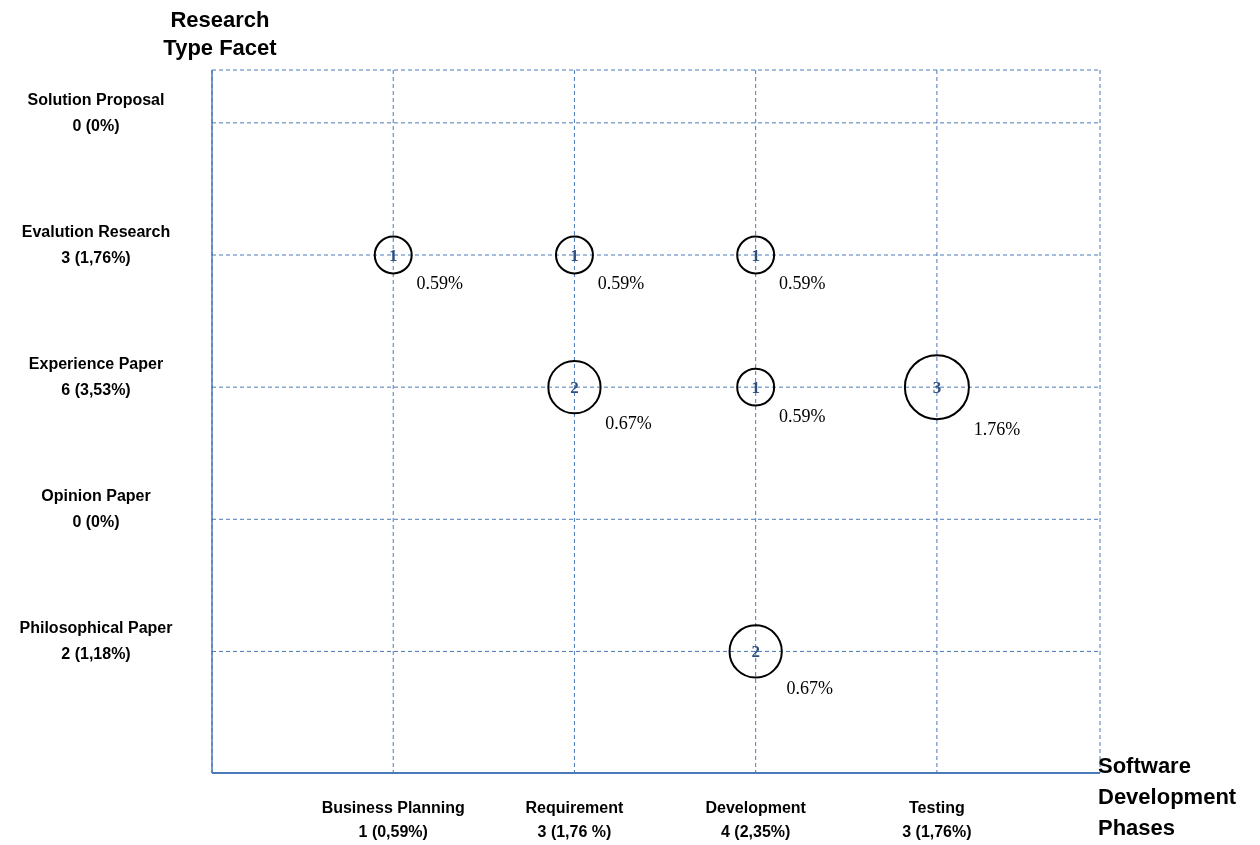 The width and height of the screenshot is (1260, 845). What do you see at coordinates (937, 819) in the screenshot?
I see `x-tick-label: Testing 3 (1,76%)` at bounding box center [937, 819].